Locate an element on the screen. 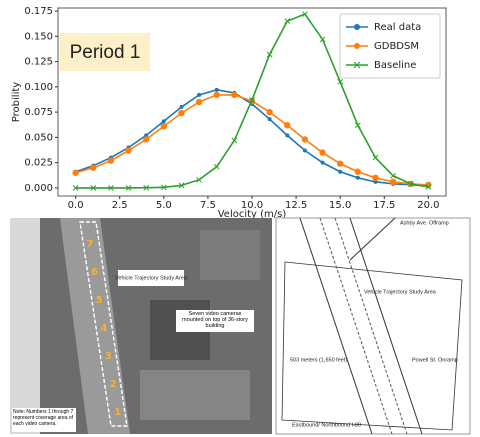 Image resolution: width=480 pixels, height=437 pixels. x-tick-label: 17.5 is located at coordinates (384, 205).